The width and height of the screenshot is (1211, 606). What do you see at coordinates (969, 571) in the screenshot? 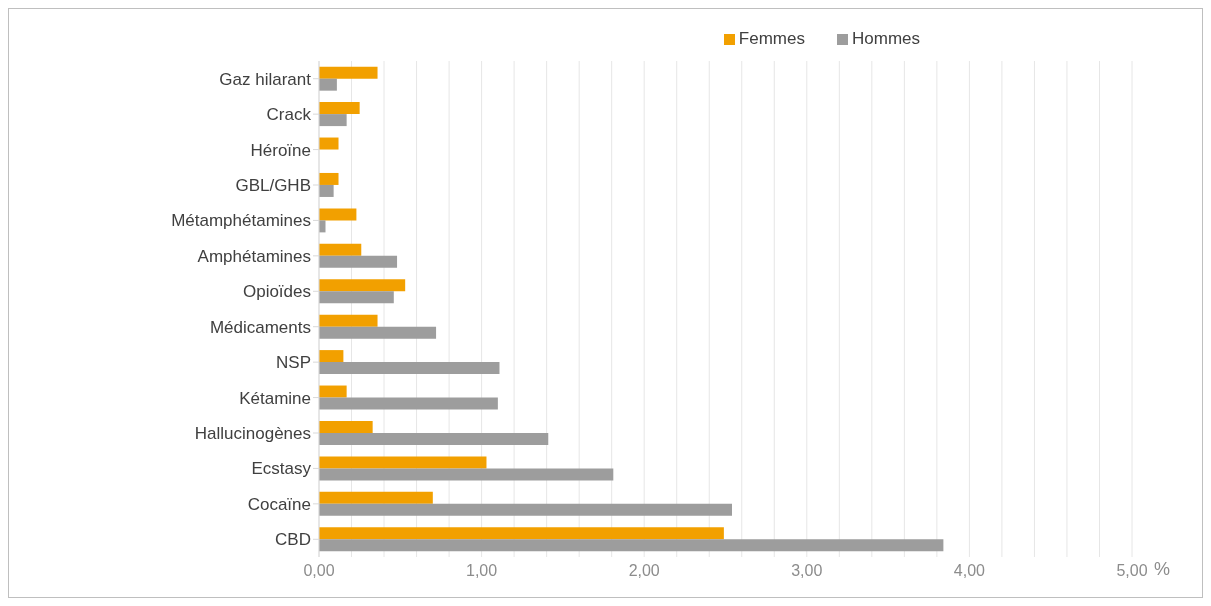
I see `x-tick-label: 4,00` at bounding box center [969, 571].